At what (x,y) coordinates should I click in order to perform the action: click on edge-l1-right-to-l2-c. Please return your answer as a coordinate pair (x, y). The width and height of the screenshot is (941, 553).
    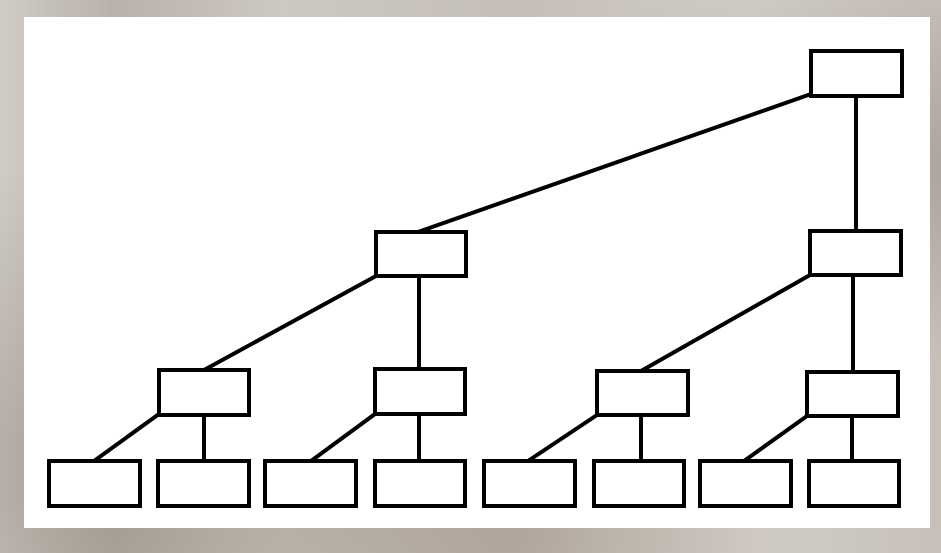
    Looking at the image, I should click on (725, 323).